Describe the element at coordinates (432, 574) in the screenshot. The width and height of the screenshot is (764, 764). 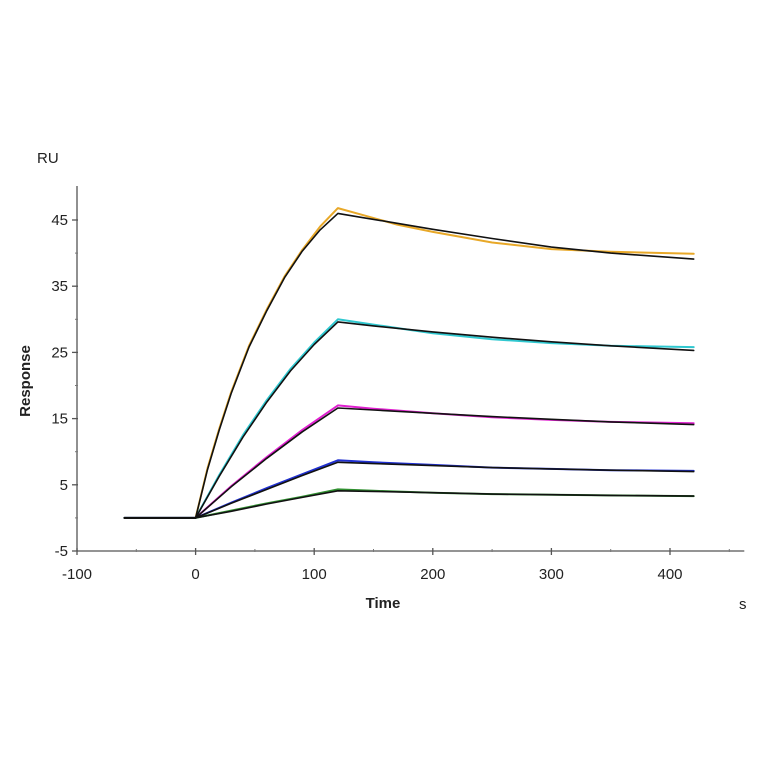
I see `x-tick-label: 200` at that location.